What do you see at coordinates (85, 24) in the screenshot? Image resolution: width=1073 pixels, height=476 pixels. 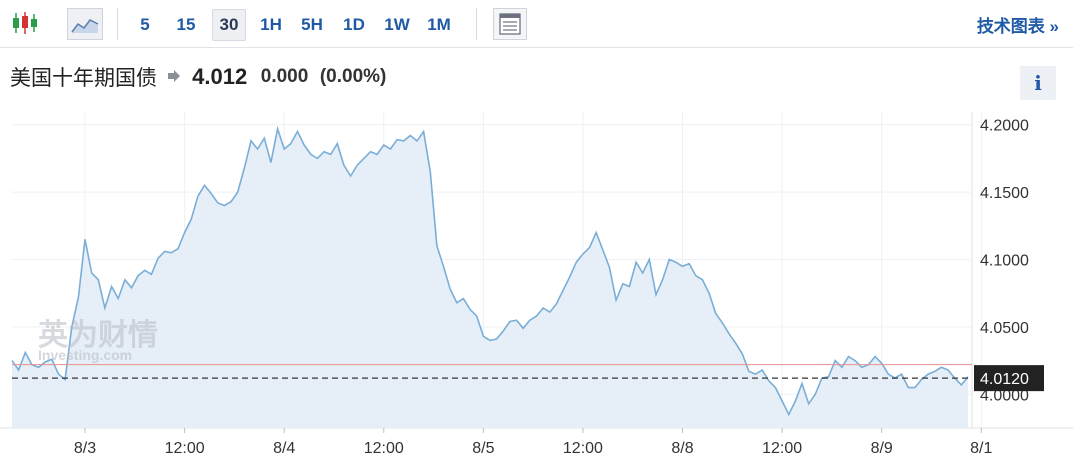 I see `area-chart-icon` at bounding box center [85, 24].